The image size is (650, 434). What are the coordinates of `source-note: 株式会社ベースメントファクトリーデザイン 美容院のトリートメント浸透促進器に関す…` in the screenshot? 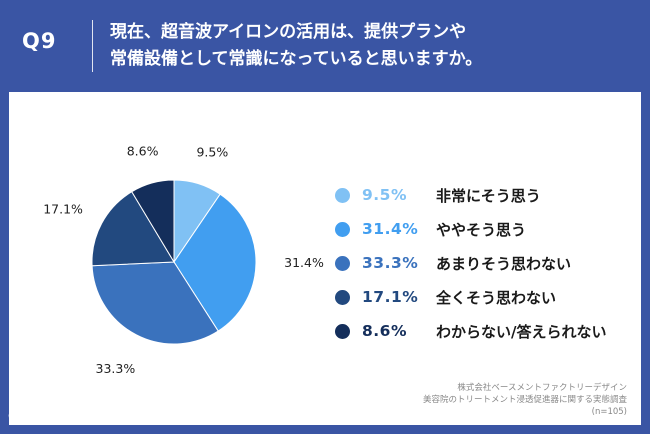 It's located at (497, 400).